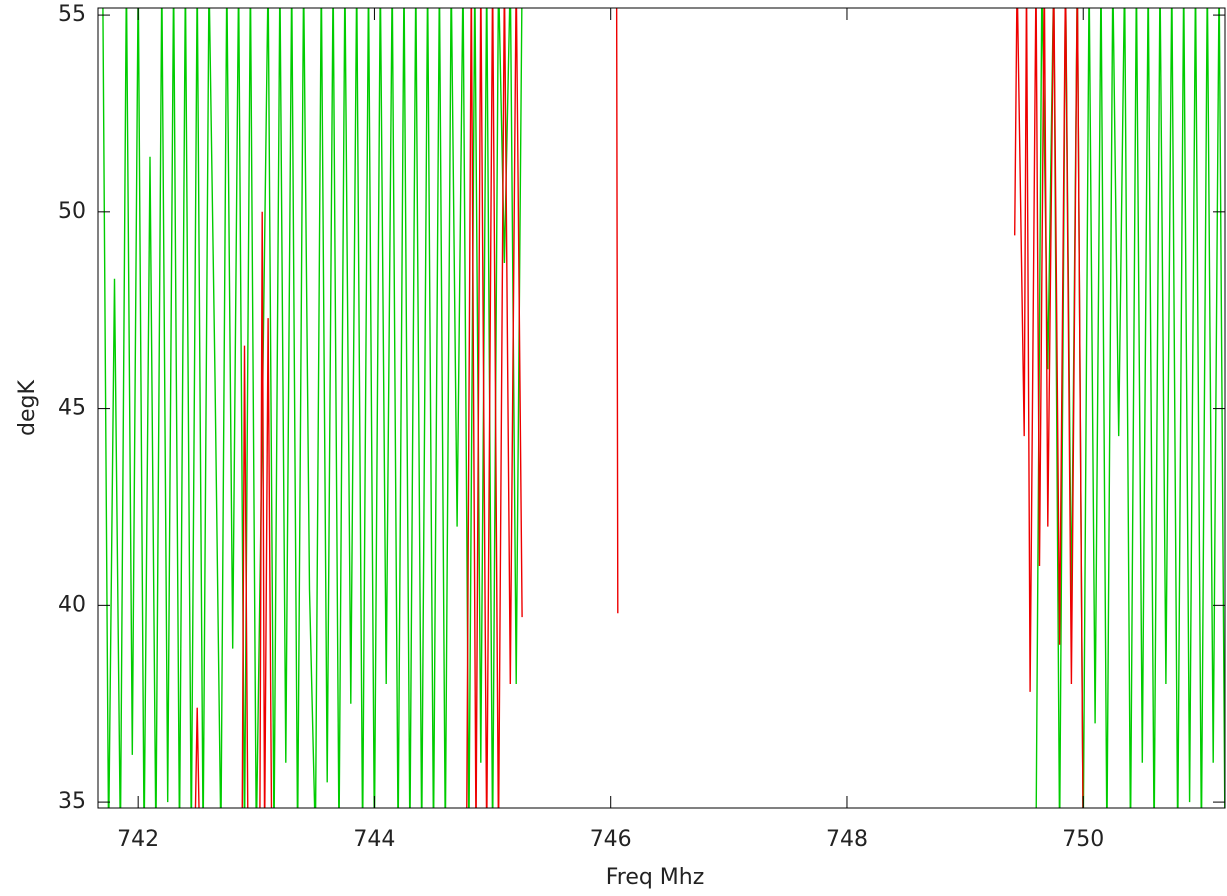 The image size is (1227, 896). Describe the element at coordinates (611, 839) in the screenshot. I see `x-tick-label: 746` at that location.